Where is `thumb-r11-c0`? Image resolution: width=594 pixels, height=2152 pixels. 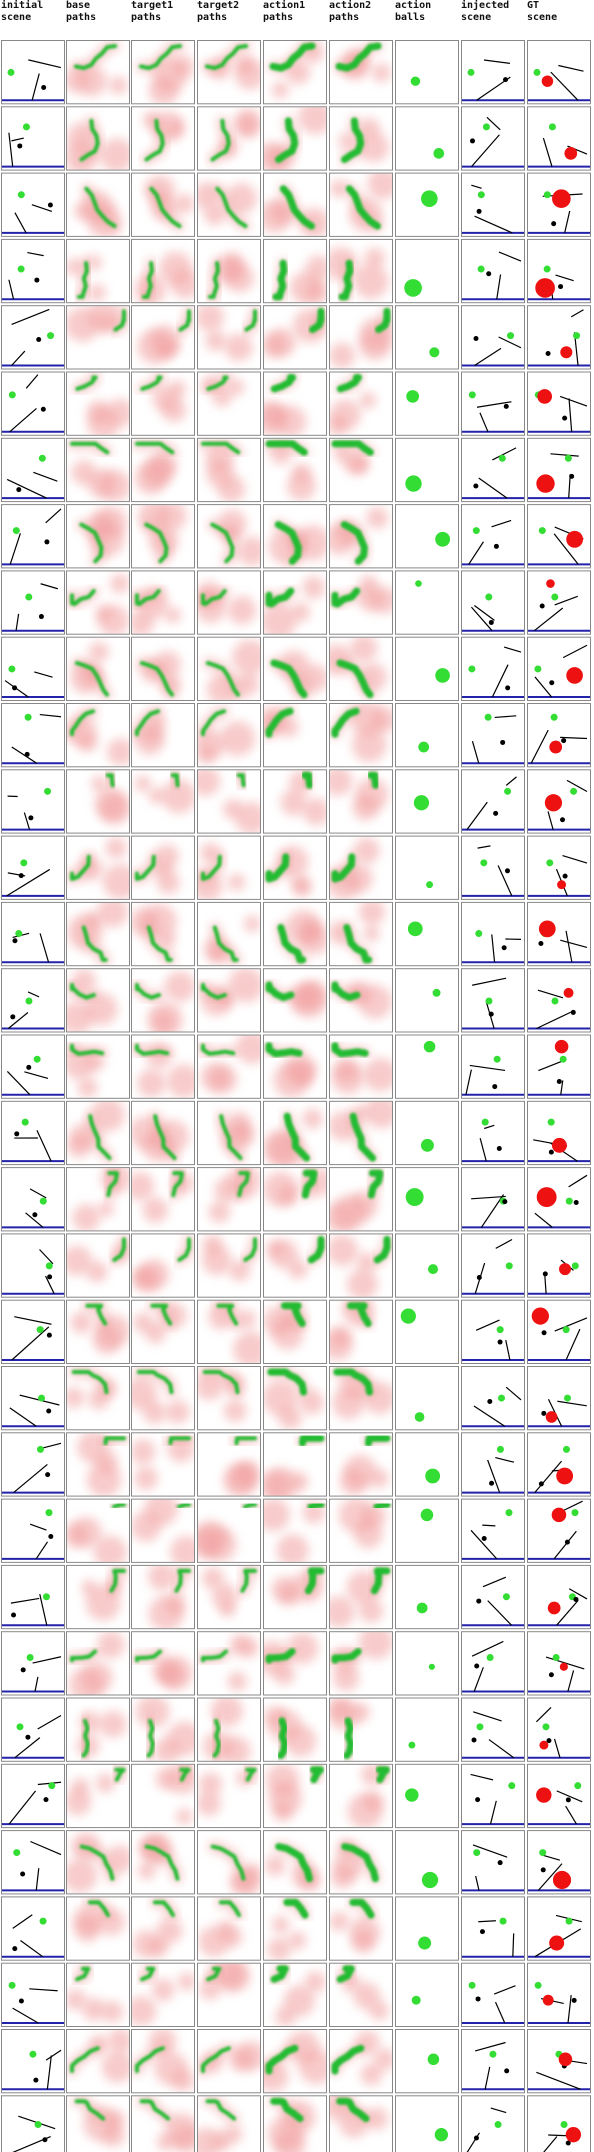
thumb-r11-c0 is located at coordinates (33, 801).